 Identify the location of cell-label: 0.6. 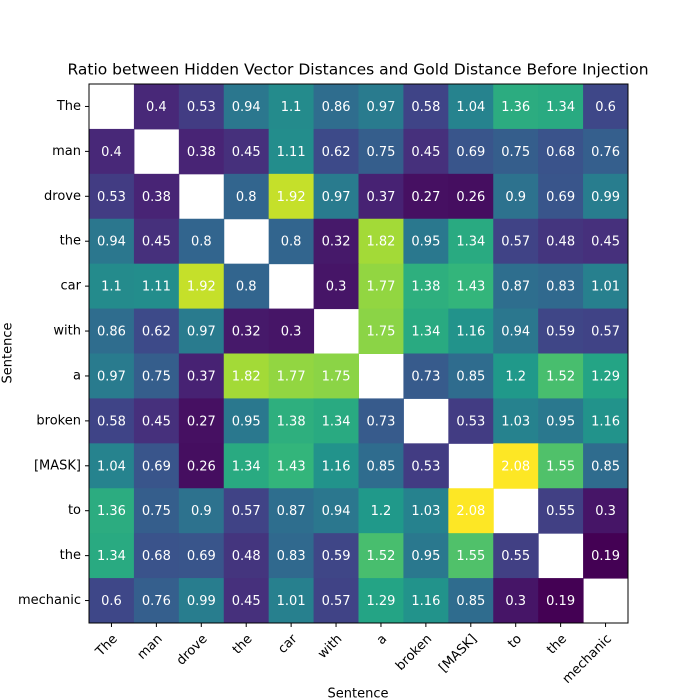
(605, 107).